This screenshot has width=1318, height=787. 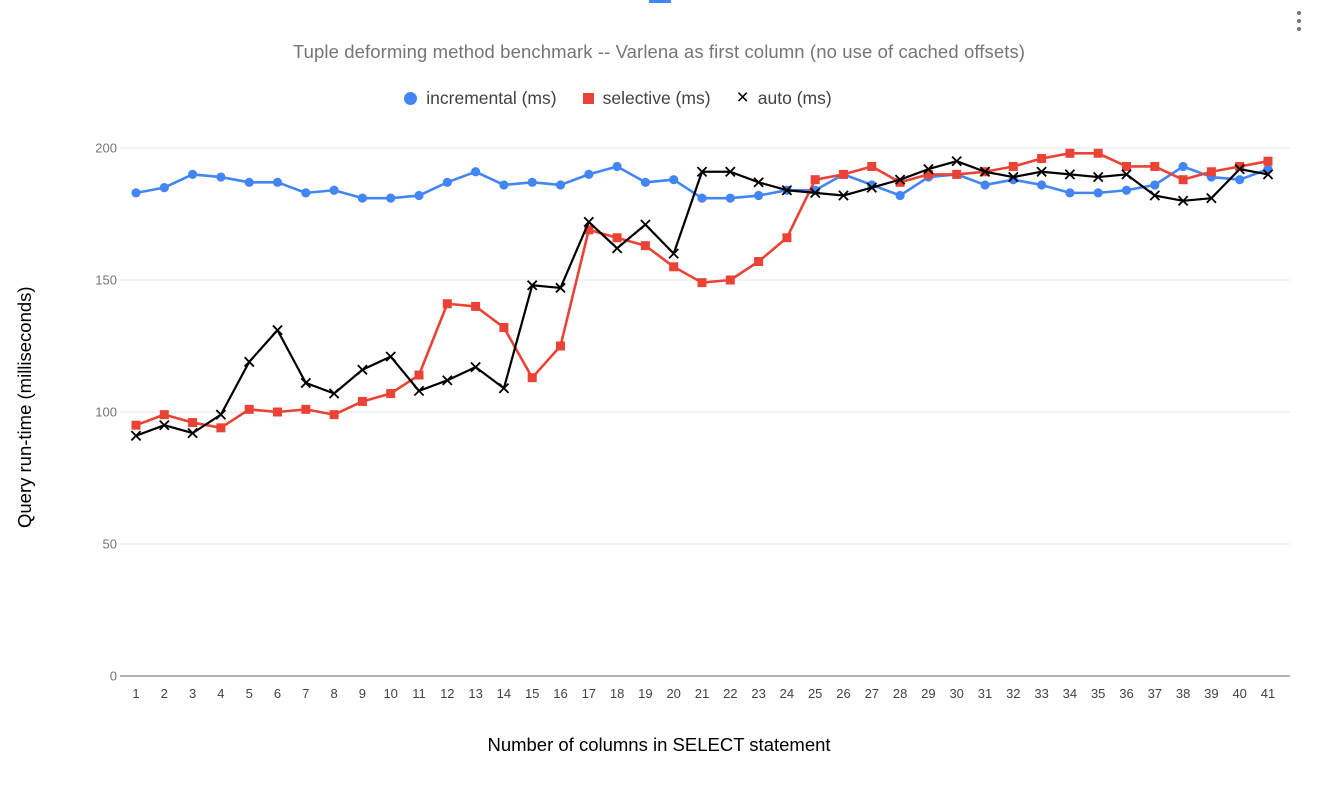 I want to click on x-tick-label: 23, so click(x=758, y=693).